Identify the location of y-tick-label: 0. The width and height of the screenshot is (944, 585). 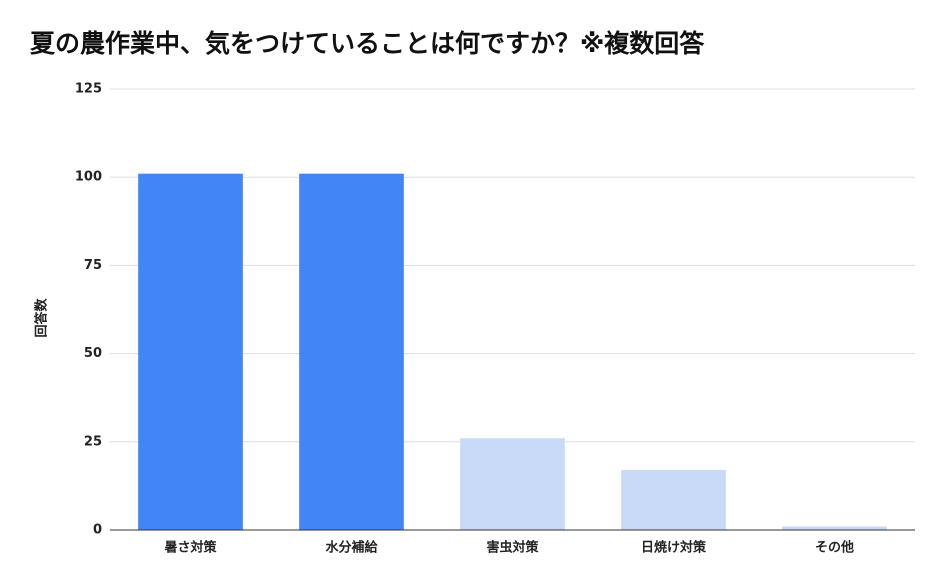
(97, 530).